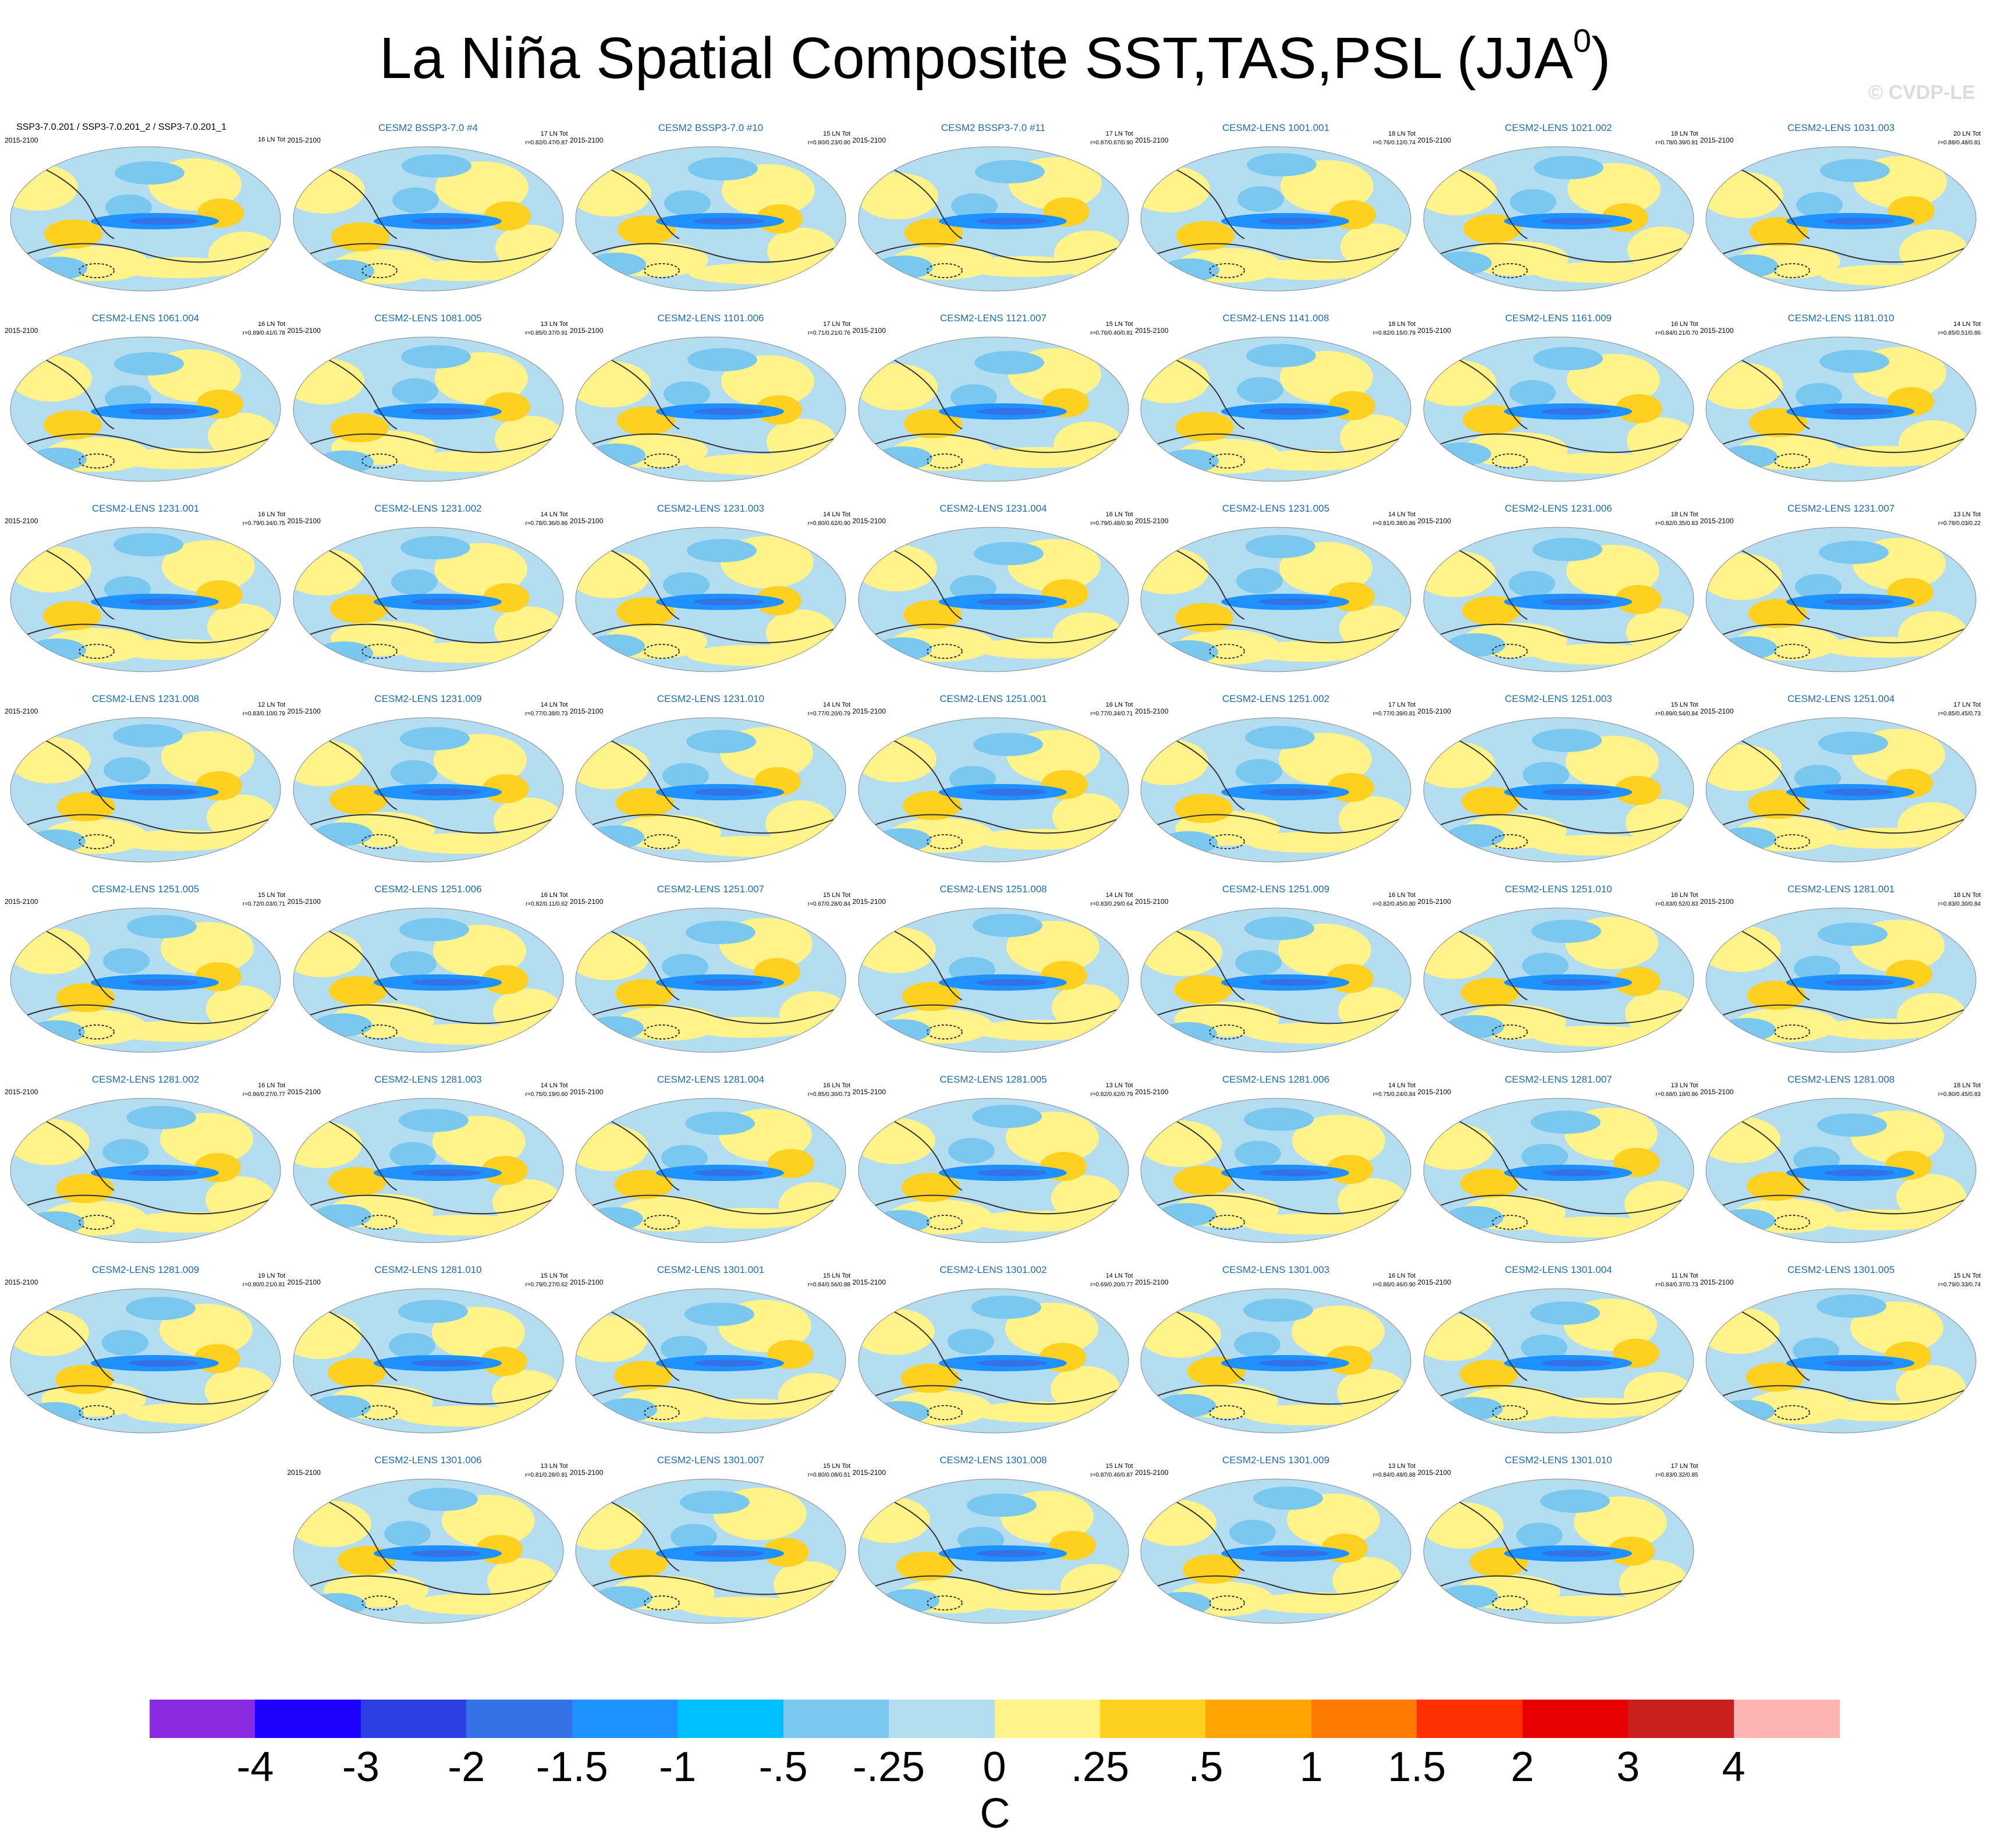  Describe the element at coordinates (1559, 1269) in the screenshot. I see `panel-title: CESM2-LENS 1301.004` at that location.